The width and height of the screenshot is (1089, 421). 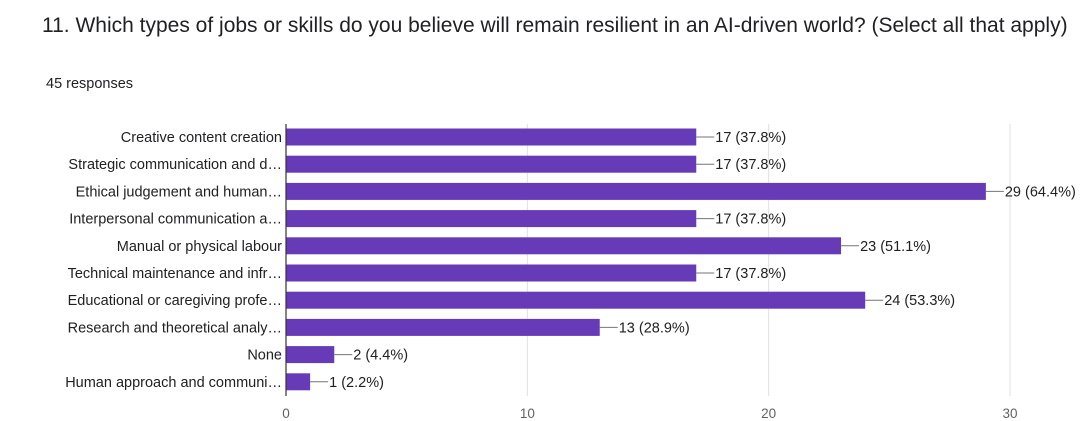 What do you see at coordinates (356, 383) in the screenshot?
I see `value-label: 1 (2.2%)` at bounding box center [356, 383].